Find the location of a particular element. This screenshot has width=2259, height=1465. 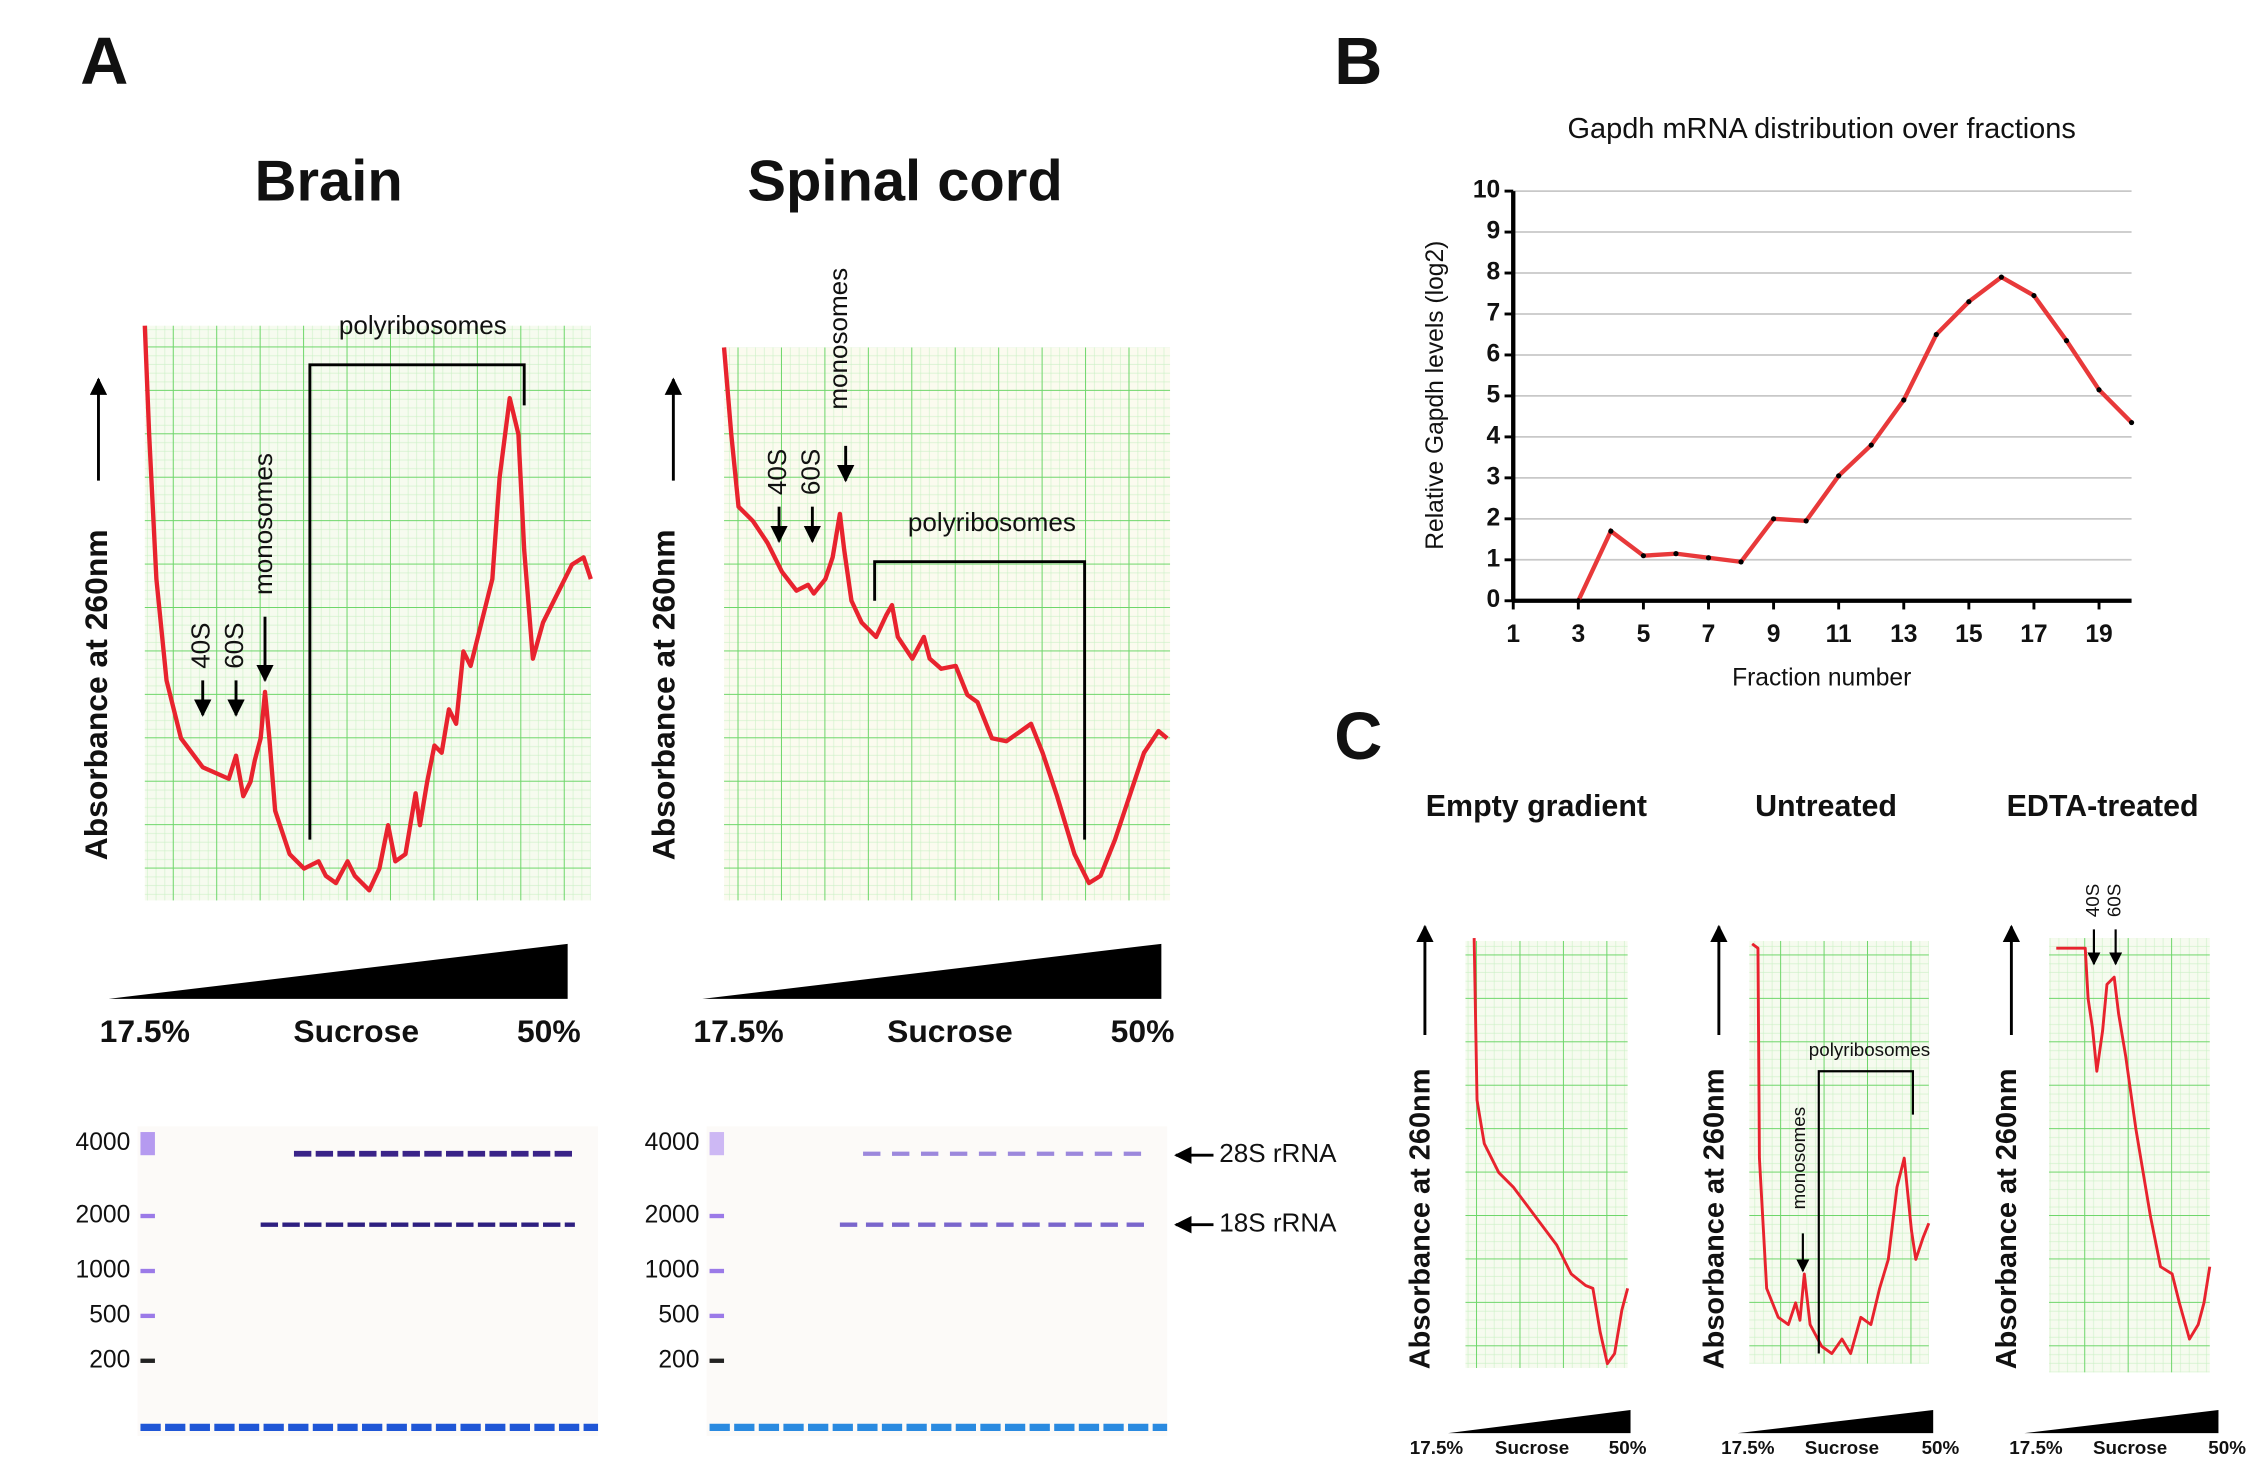

y-tick-label: 10 is located at coordinates (1486, 190).